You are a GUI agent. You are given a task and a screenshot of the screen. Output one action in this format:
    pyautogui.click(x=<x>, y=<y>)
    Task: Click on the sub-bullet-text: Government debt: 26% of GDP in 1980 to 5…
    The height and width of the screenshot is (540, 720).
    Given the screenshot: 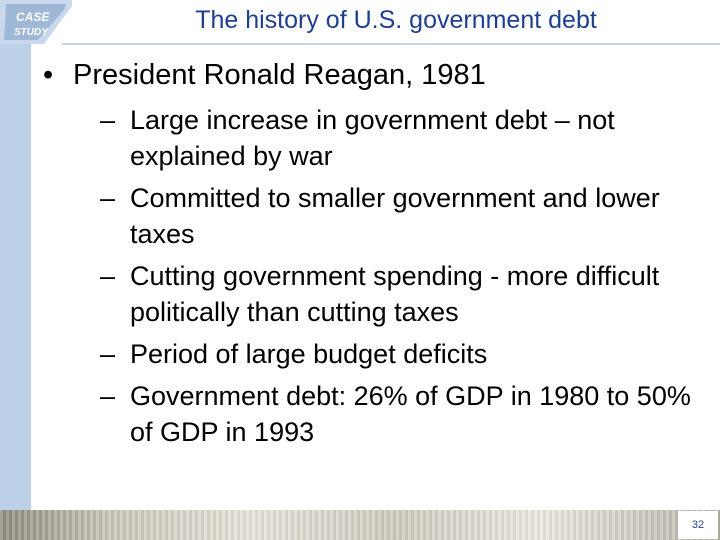 What is the action you would take?
    pyautogui.click(x=410, y=414)
    